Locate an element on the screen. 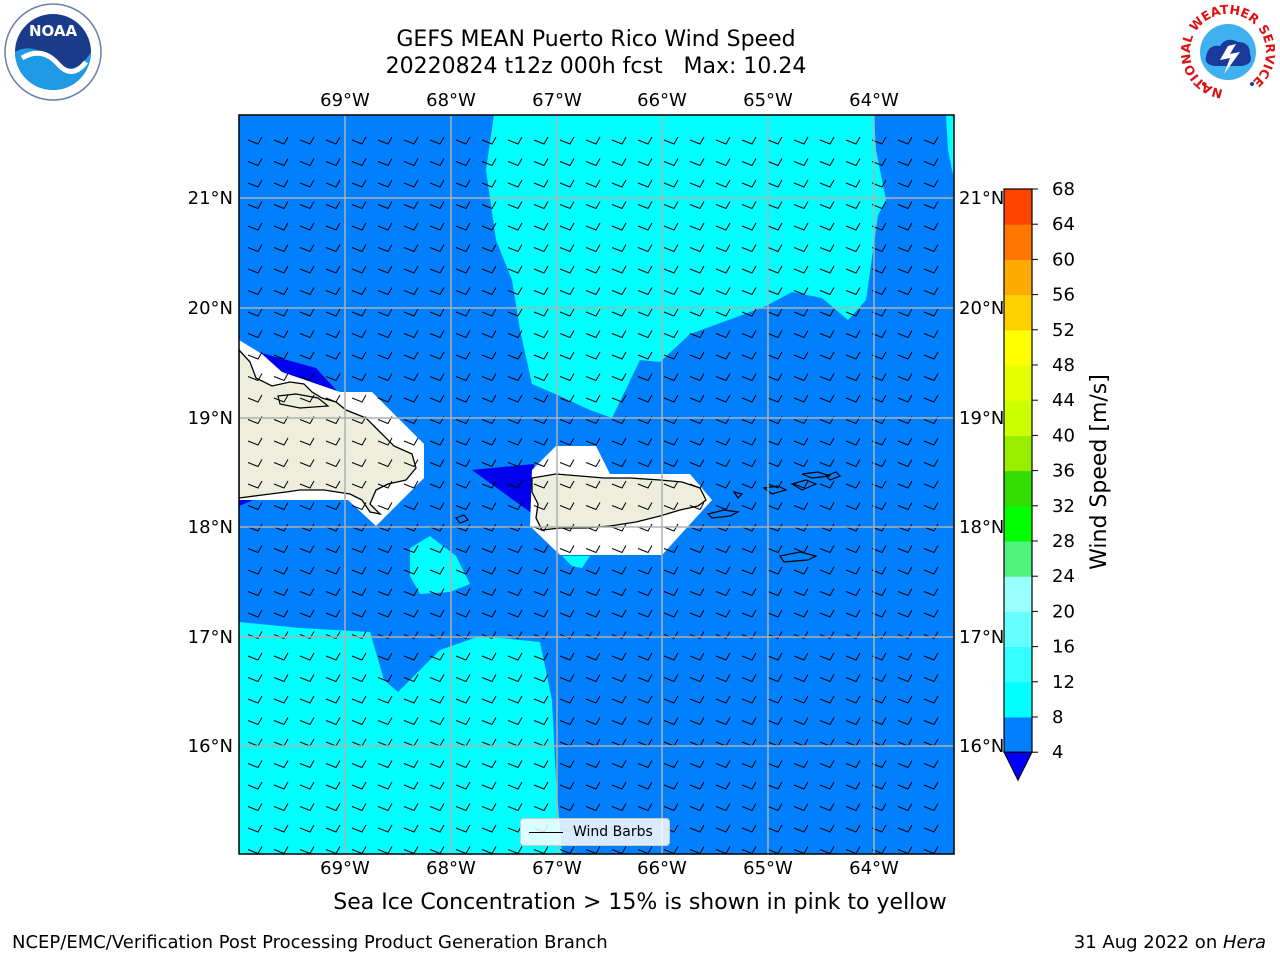  cyan-region-small is located at coordinates (576, 562).